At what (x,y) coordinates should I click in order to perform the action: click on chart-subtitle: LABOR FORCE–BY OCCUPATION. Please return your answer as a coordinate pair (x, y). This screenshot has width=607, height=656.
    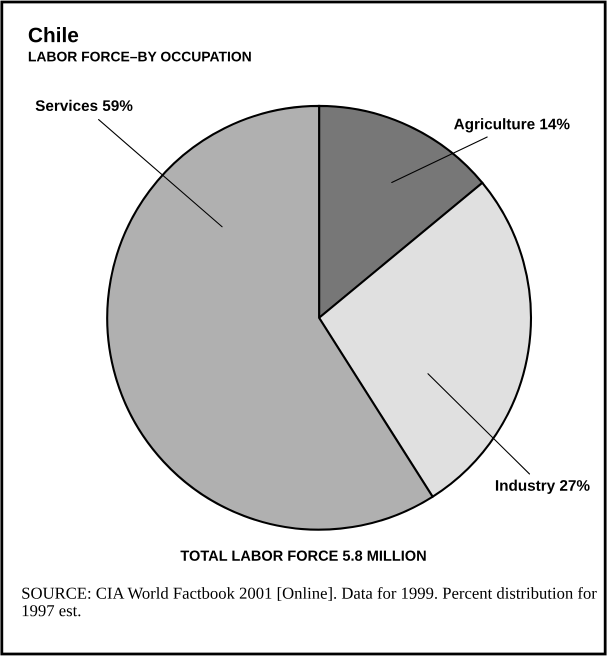
    Looking at the image, I should click on (139, 57).